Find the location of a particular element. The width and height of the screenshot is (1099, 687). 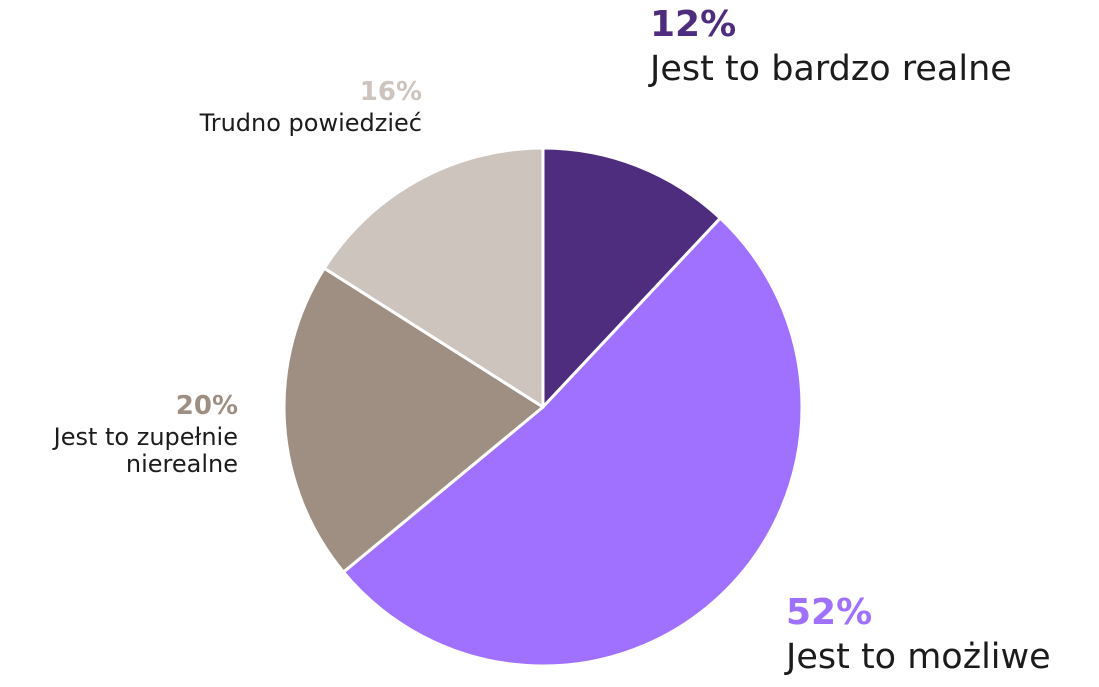

slice-value-label: 52% is located at coordinates (829, 612).